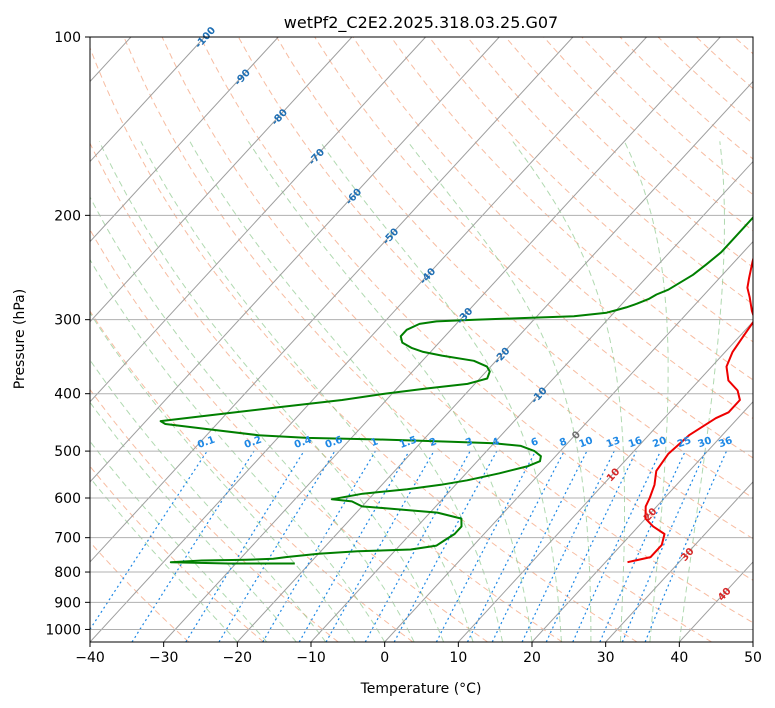  I want to click on x-tick-label: −20, so click(238, 658).